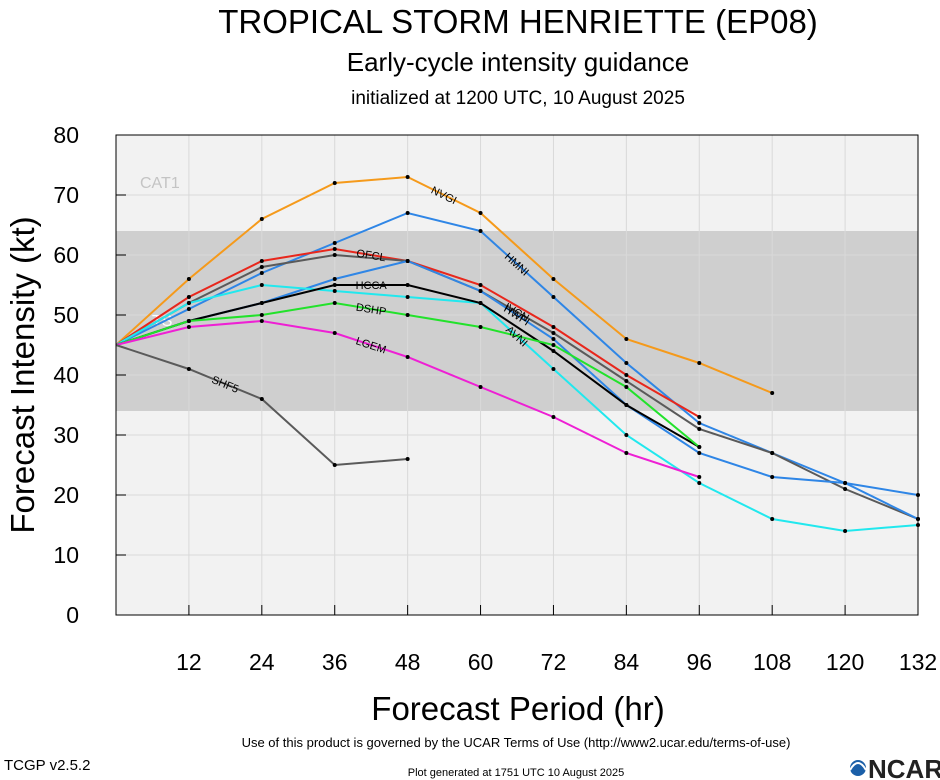 The image size is (940, 780). What do you see at coordinates (66, 435) in the screenshot?
I see `y-tick-label: 30` at bounding box center [66, 435].